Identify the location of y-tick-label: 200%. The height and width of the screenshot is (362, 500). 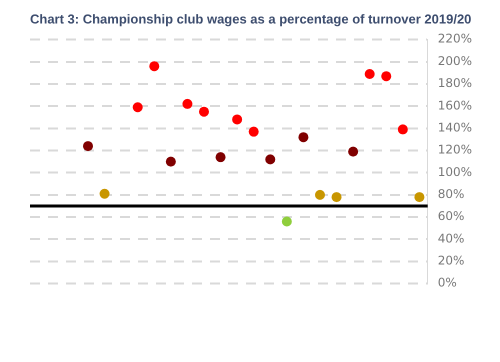
(455, 61).